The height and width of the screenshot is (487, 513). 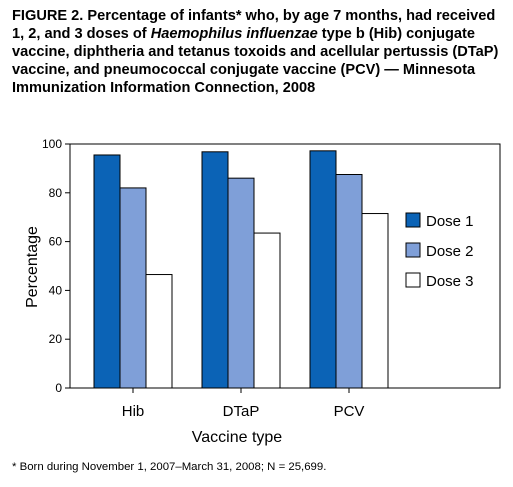 What do you see at coordinates (450, 221) in the screenshot?
I see `legend-label: Dose 1` at bounding box center [450, 221].